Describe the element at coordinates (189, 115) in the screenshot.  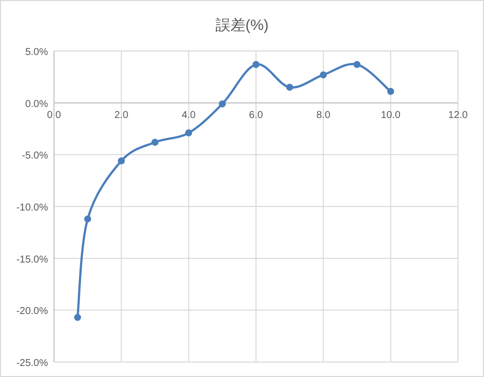
I see `x-tick-label: 4.0` at that location.